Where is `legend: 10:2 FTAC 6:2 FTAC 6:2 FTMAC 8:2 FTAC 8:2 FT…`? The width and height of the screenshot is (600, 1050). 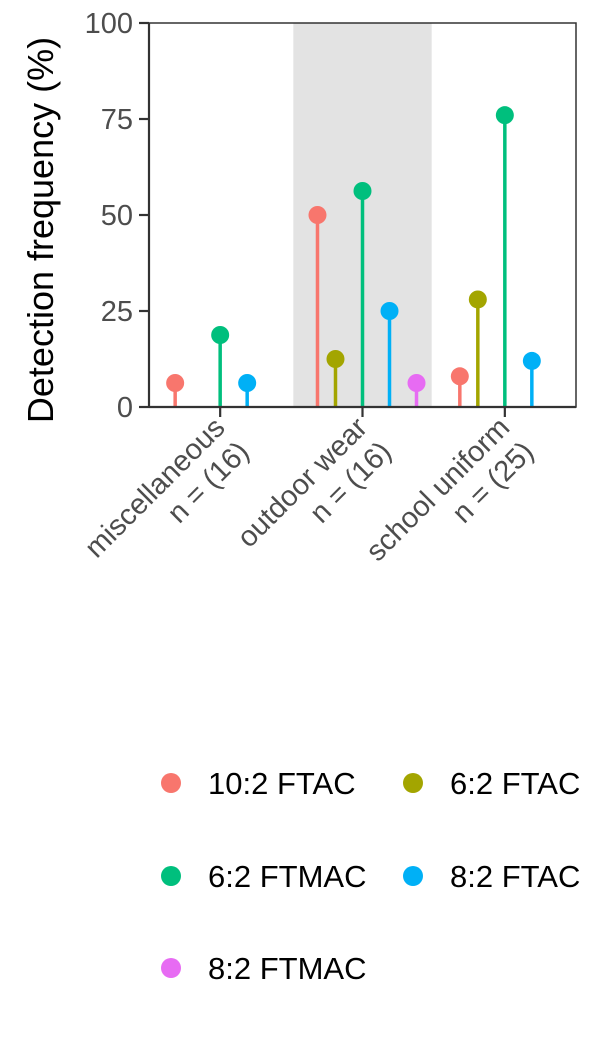
legend: 10:2 FTAC 6:2 FTAC 6:2 FTMAC 8:2 FTAC 8:2 FT… is located at coordinates (370, 876).